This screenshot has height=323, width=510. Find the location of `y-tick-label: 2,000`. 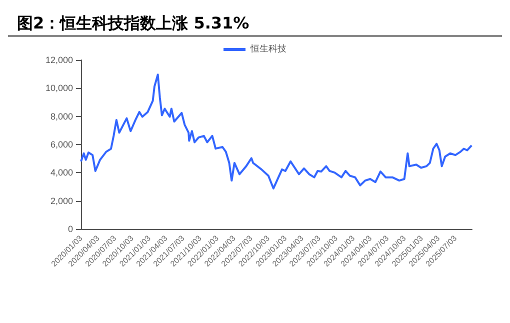

y-tick-label: 2,000 is located at coordinates (61, 201).